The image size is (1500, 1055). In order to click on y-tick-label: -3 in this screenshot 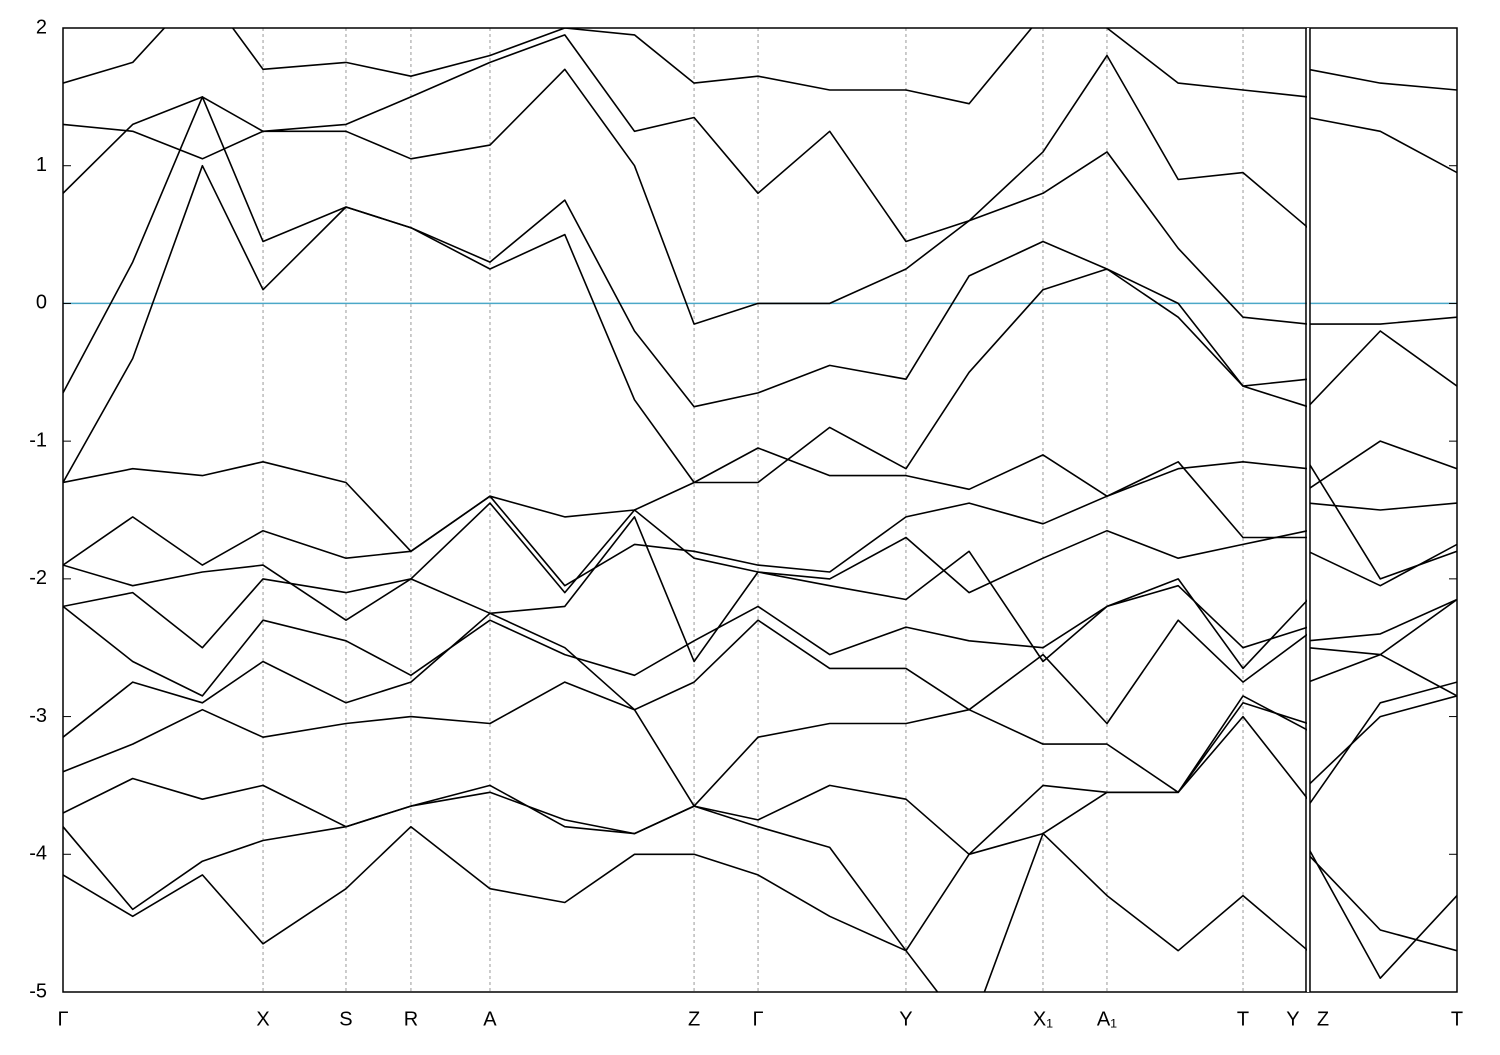, I will do `click(38, 716)`.